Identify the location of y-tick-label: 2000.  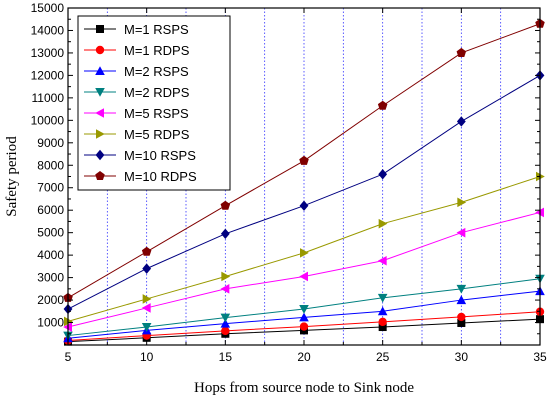
(50, 300).